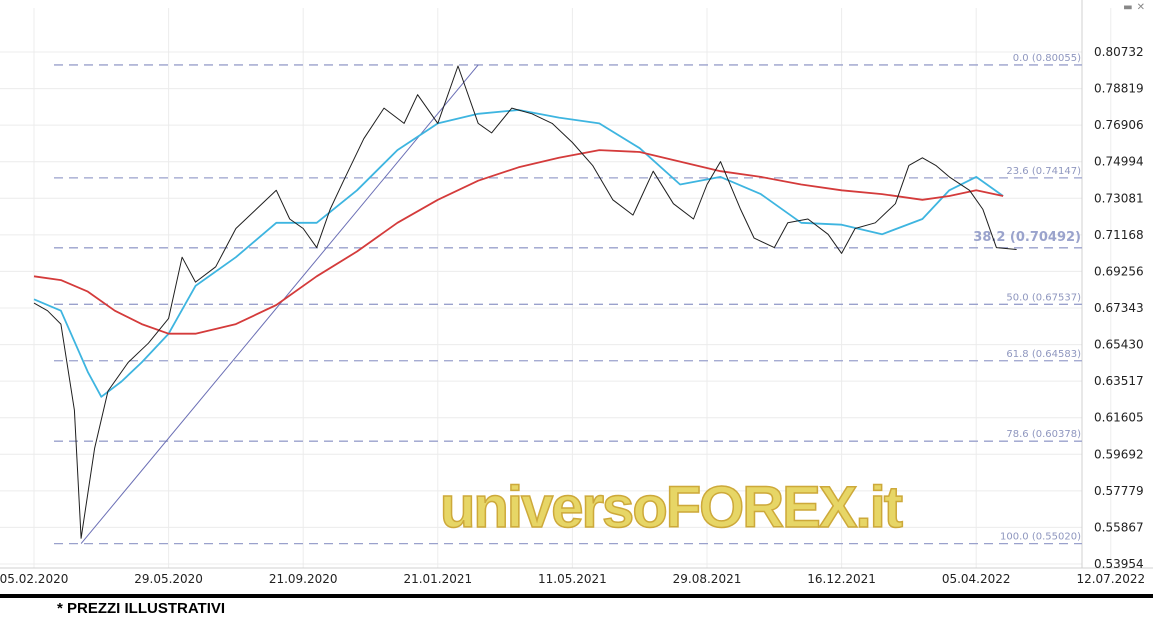 This screenshot has width=1153, height=621. I want to click on y-tick-label: 0.67343, so click(1119, 308).